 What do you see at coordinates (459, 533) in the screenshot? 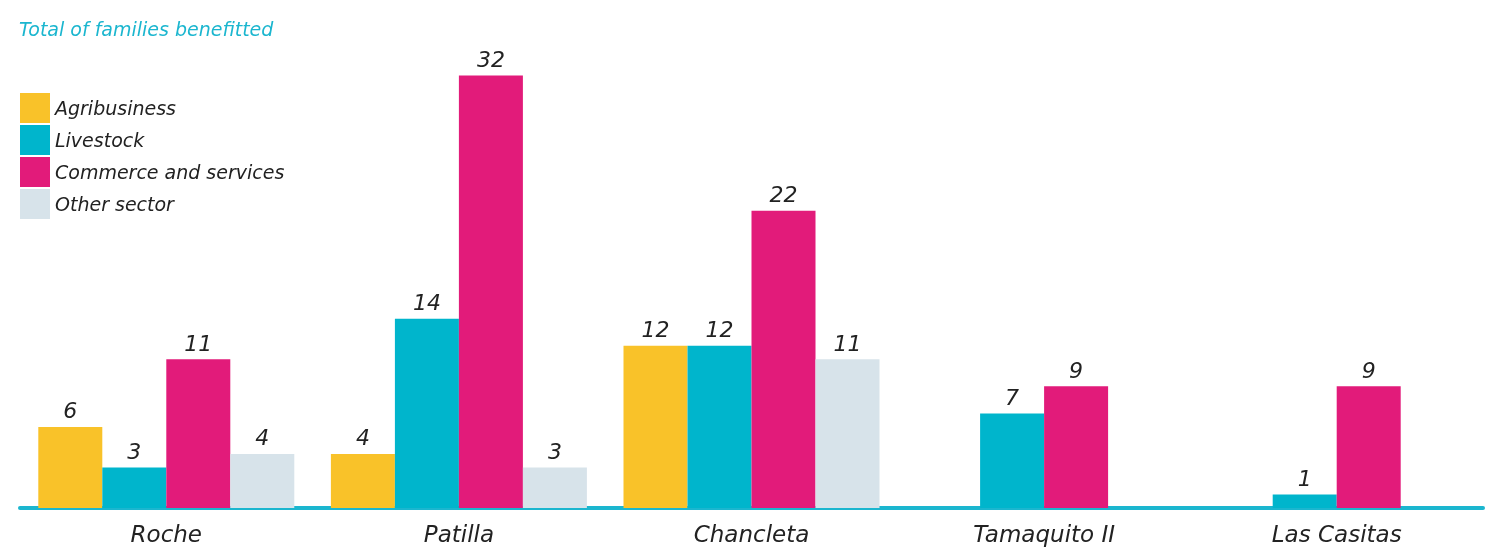
I see `x-tick-label: Patilla` at bounding box center [459, 533].